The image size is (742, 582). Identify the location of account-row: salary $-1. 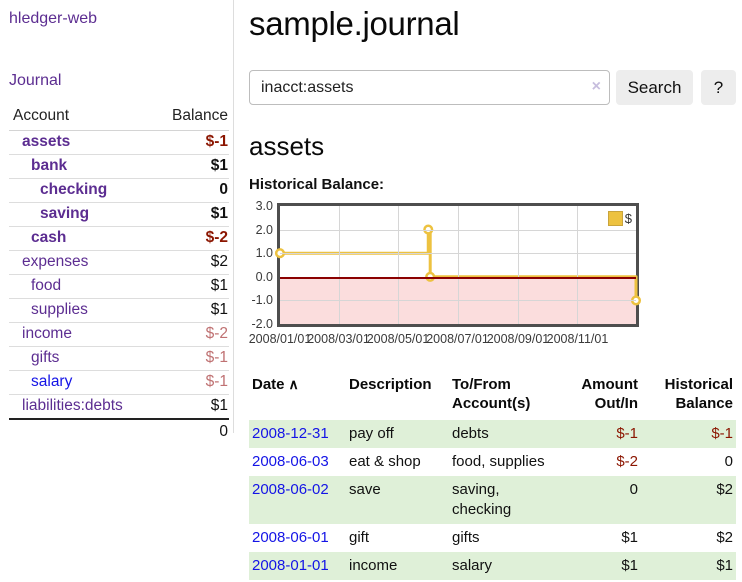
(119, 382).